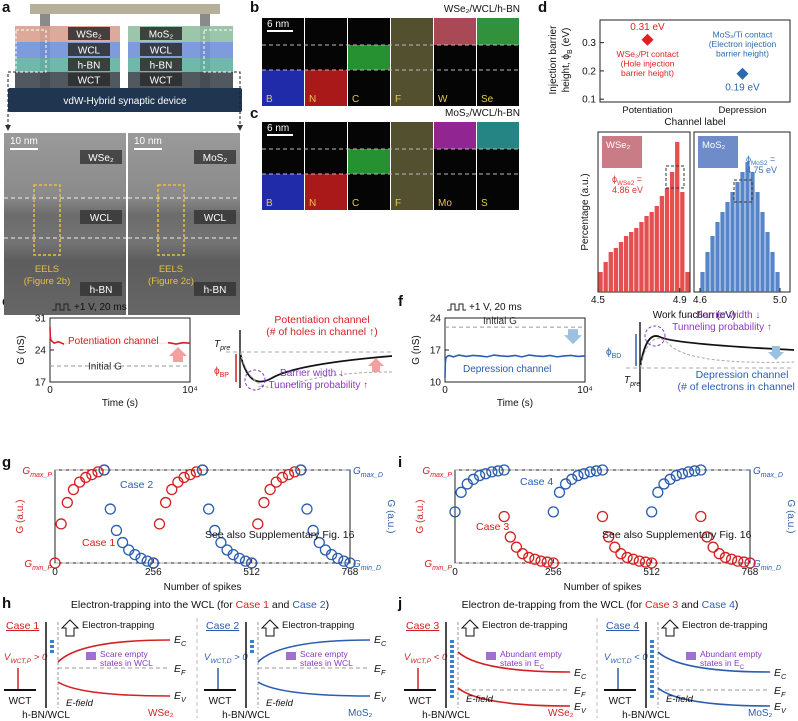 This screenshot has width=798, height=721. I want to click on title-part: Case 3, so click(661, 605).